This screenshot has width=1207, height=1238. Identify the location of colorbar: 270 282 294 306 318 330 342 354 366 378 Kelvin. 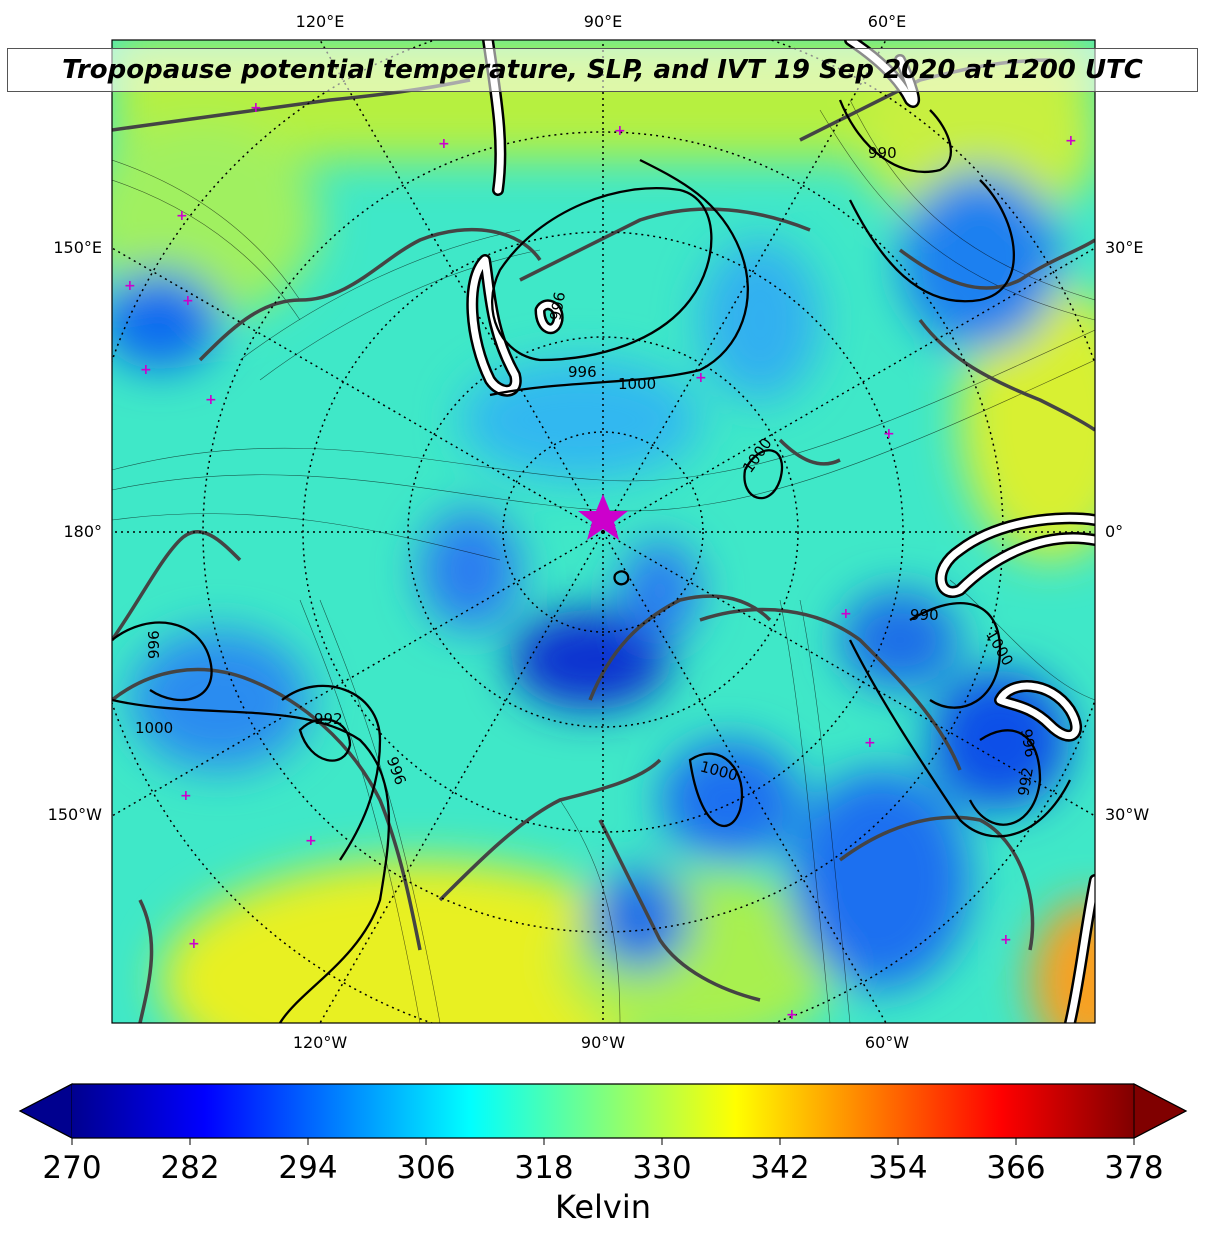
(603, 1154).